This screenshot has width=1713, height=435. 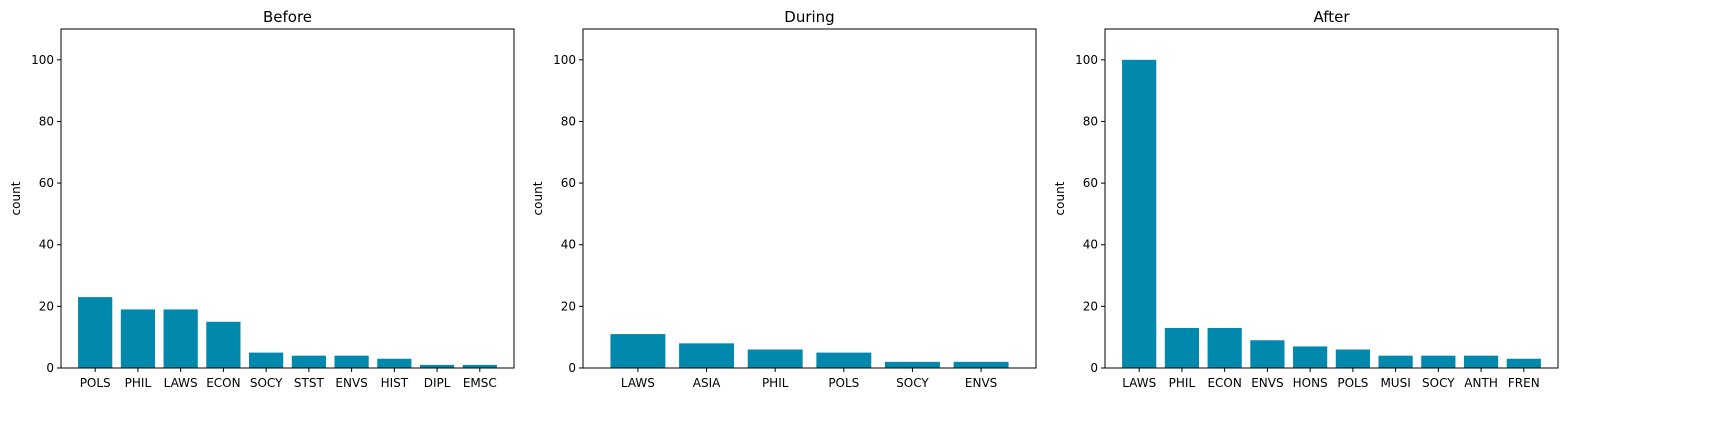 I want to click on bar-stst, so click(x=308, y=361).